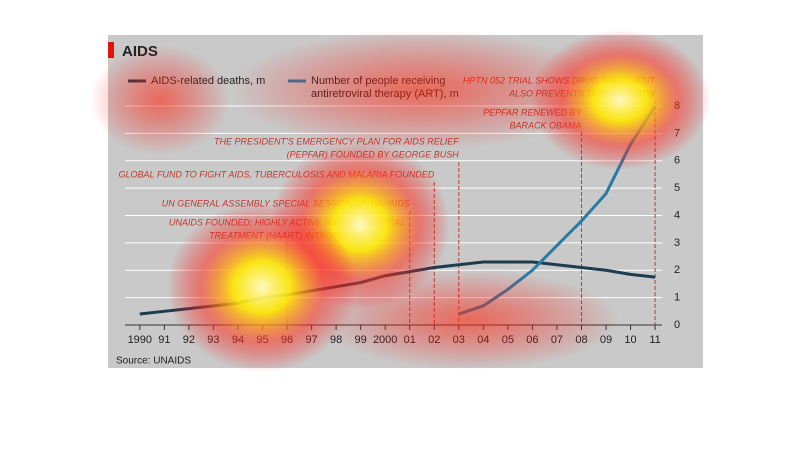 This screenshot has height=469, width=810. I want to click on x-tick-label: 01, so click(410, 340).